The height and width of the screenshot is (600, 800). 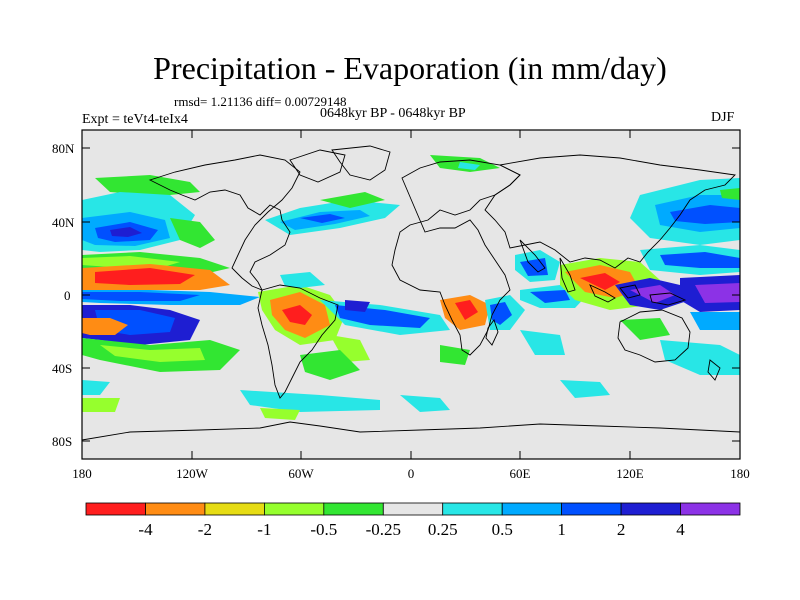 I want to click on lon-tick-label: 120W, so click(x=192, y=473).